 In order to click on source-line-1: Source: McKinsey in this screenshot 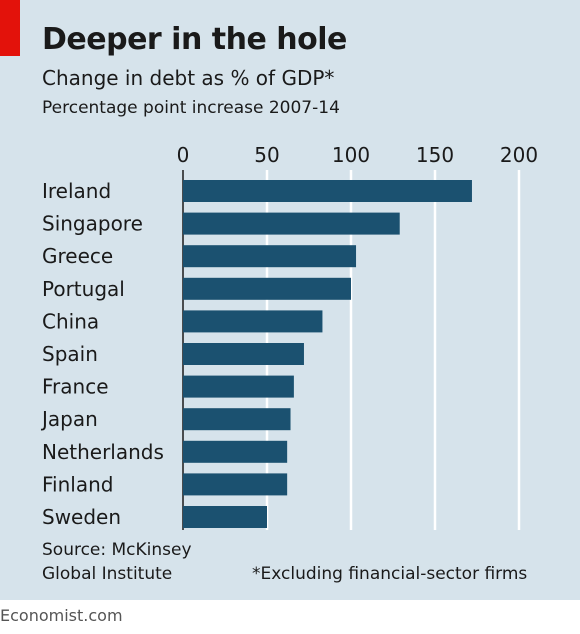, I will do `click(117, 550)`.